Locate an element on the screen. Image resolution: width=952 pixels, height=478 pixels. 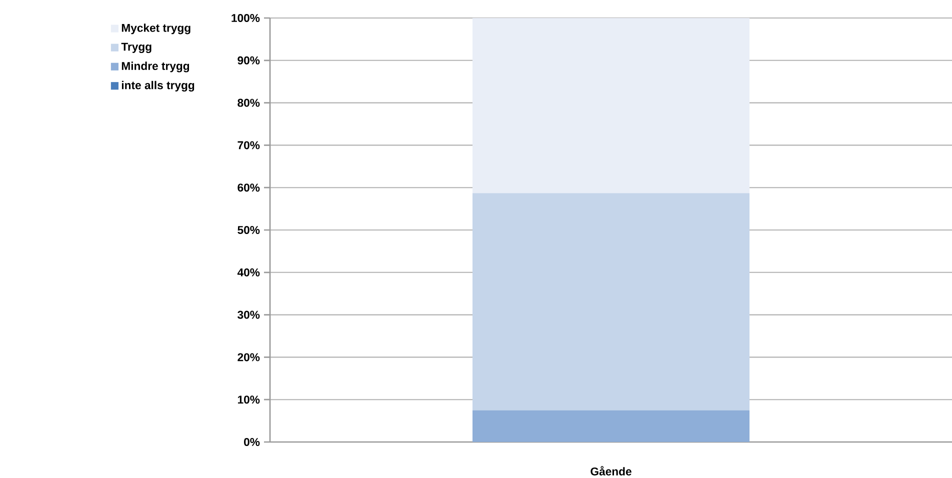
y-tick-label: 40% is located at coordinates (248, 272).